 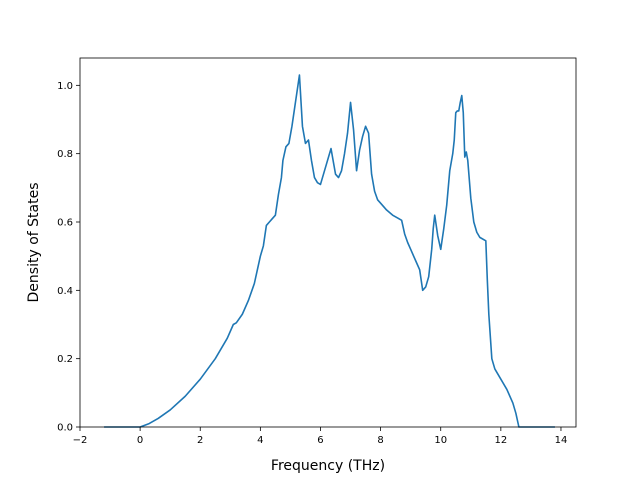 What do you see at coordinates (320, 440) in the screenshot?
I see `x-tick-label: 6` at bounding box center [320, 440].